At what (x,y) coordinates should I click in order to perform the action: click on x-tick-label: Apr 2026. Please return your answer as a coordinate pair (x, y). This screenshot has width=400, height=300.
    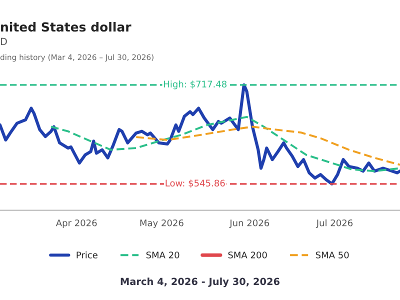
    Looking at the image, I should click on (76, 223).